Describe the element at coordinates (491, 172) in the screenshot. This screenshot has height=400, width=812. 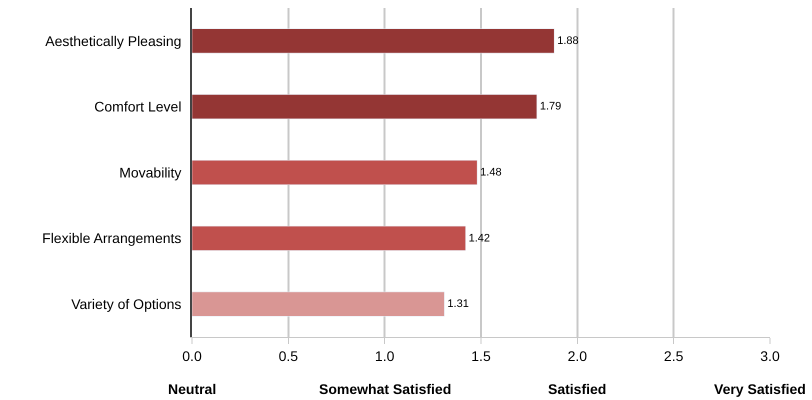
I see `data-label: 1.48` at that location.